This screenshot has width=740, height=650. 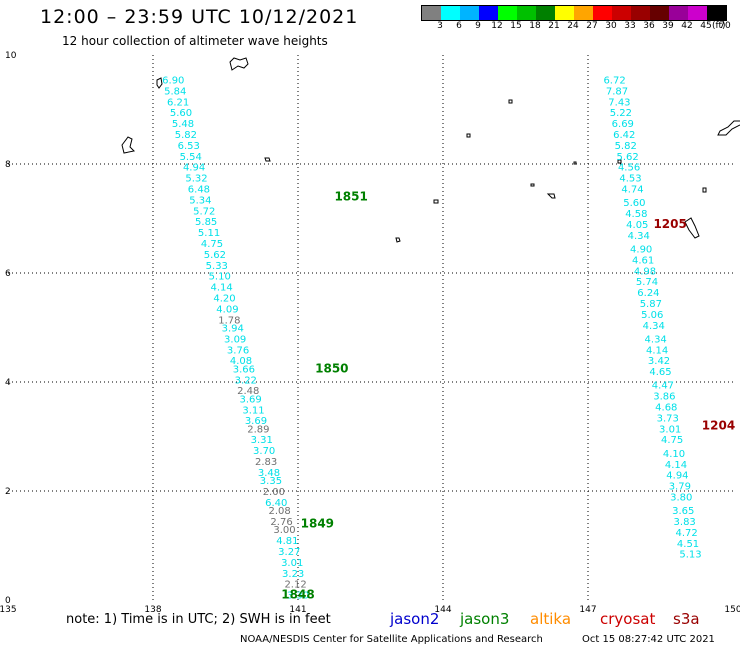 I want to click on wave-height-value: 6.40, so click(x=276, y=503).